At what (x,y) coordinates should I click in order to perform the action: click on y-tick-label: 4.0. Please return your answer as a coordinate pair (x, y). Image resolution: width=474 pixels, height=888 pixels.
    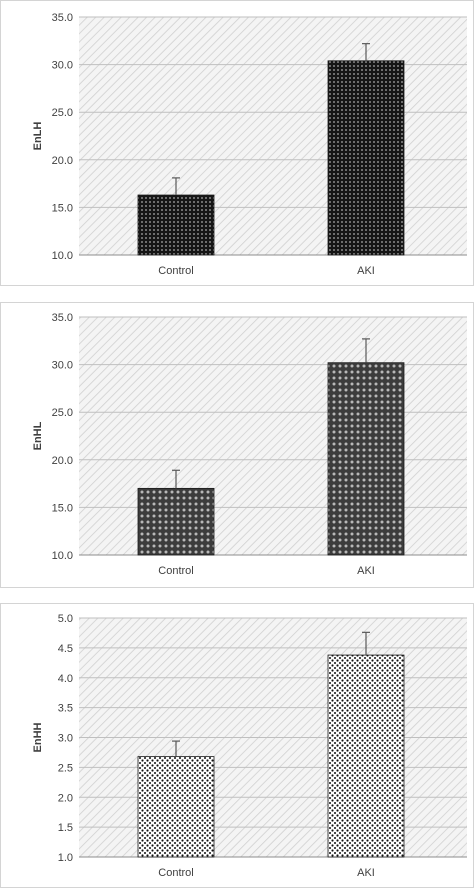
    Looking at the image, I should click on (65, 679).